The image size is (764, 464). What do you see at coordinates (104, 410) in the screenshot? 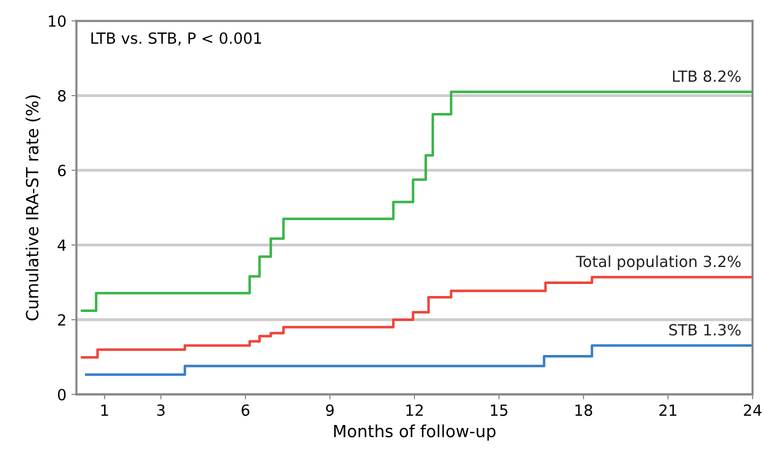
I see `x-tick-label: 1` at bounding box center [104, 410].